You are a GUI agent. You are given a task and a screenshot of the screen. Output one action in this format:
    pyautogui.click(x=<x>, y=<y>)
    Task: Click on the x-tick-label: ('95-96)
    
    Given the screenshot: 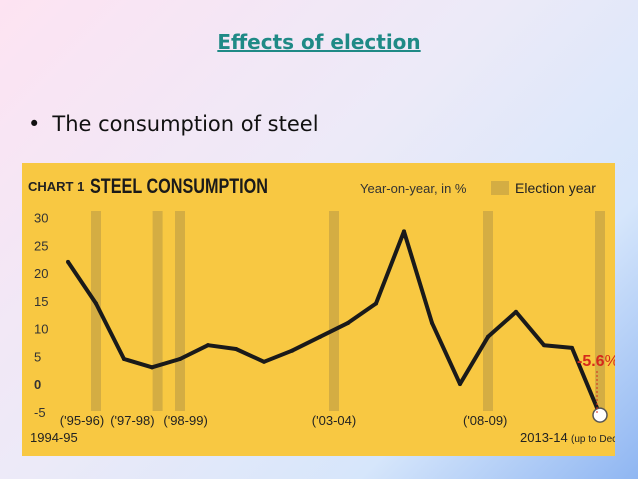 What is the action you would take?
    pyautogui.click(x=82, y=420)
    